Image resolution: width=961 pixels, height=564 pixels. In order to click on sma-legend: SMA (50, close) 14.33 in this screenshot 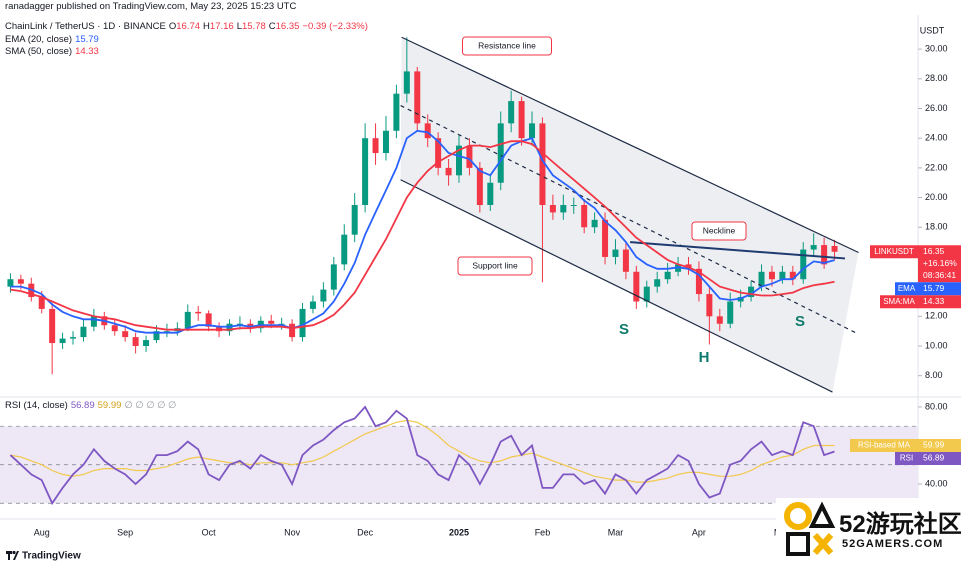, I will do `click(53, 51)`.